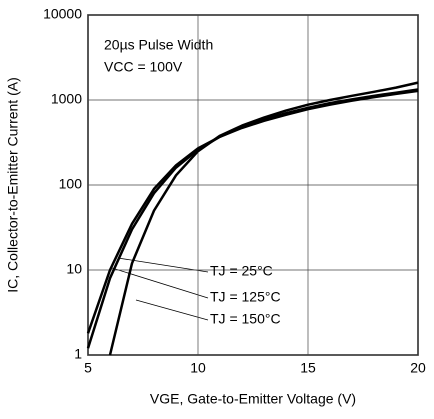 The image size is (434, 419). What do you see at coordinates (418, 368) in the screenshot?
I see `x-tick-label: 20` at bounding box center [418, 368].